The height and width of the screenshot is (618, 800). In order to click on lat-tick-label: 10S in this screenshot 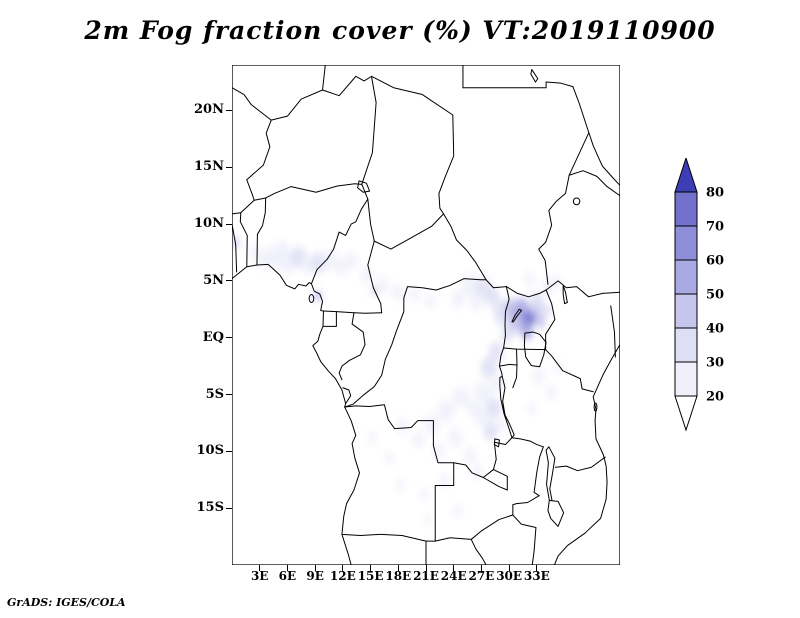, I will do `click(210, 451)`.